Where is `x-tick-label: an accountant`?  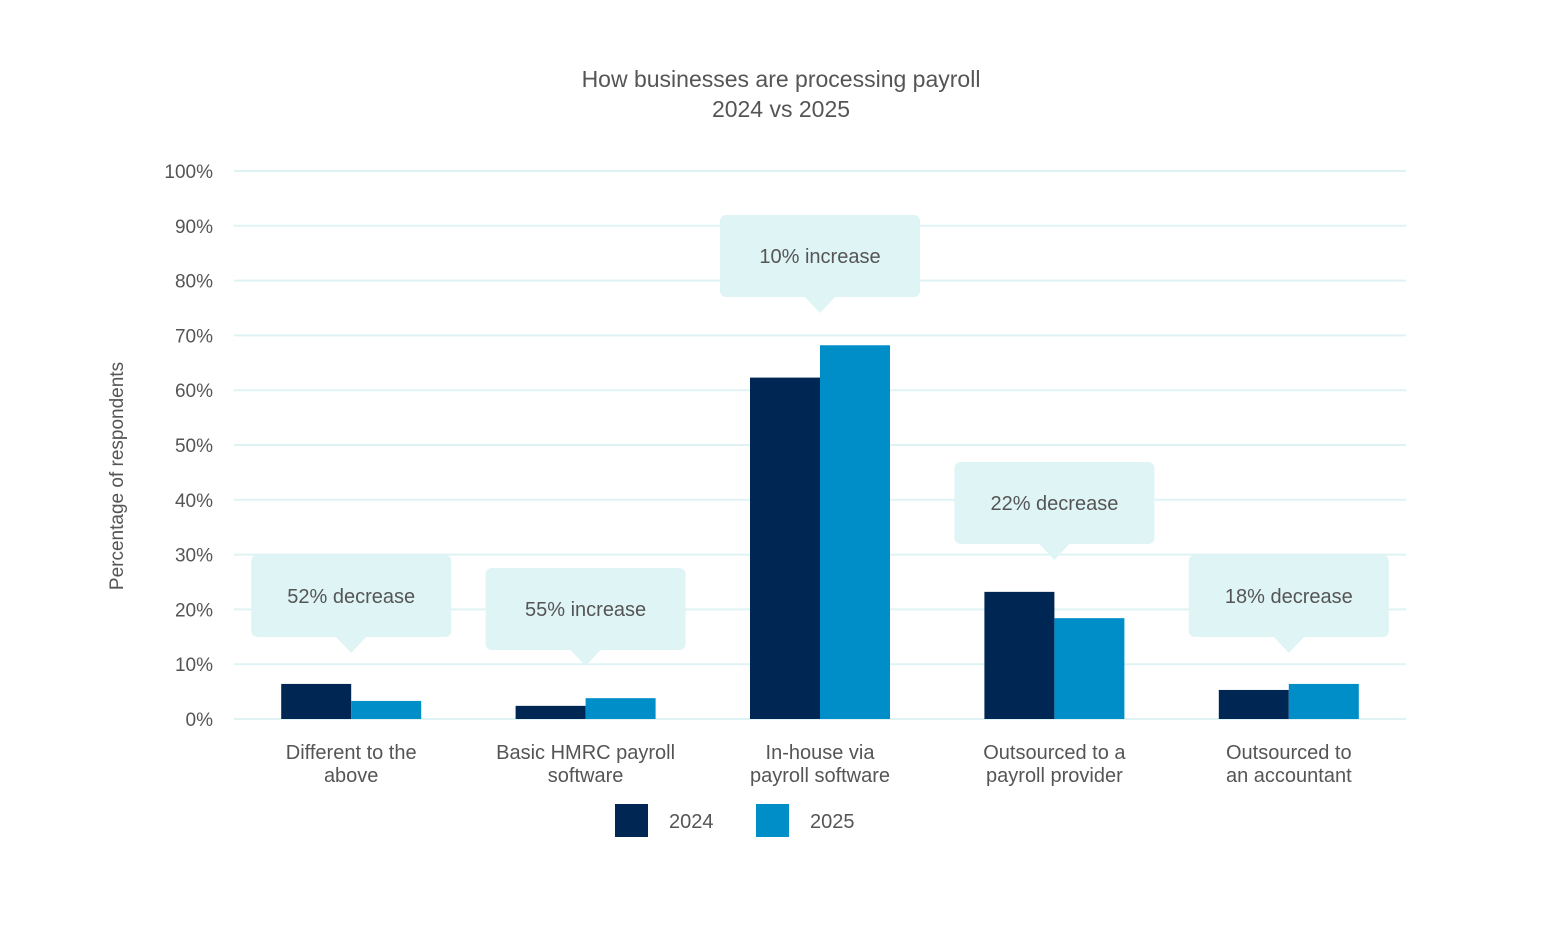 x-tick-label: an accountant is located at coordinates (1289, 776).